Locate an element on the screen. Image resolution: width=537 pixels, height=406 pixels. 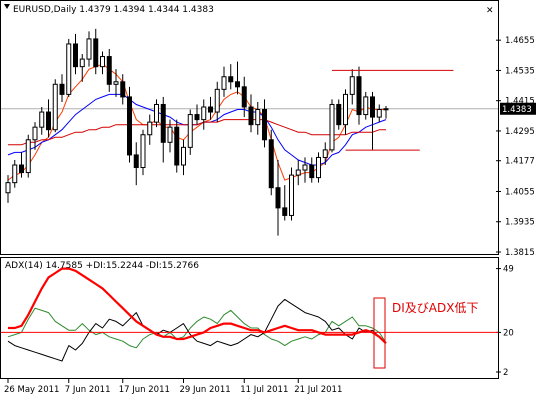
close-icon: ✕ is located at coordinates (490, 11).